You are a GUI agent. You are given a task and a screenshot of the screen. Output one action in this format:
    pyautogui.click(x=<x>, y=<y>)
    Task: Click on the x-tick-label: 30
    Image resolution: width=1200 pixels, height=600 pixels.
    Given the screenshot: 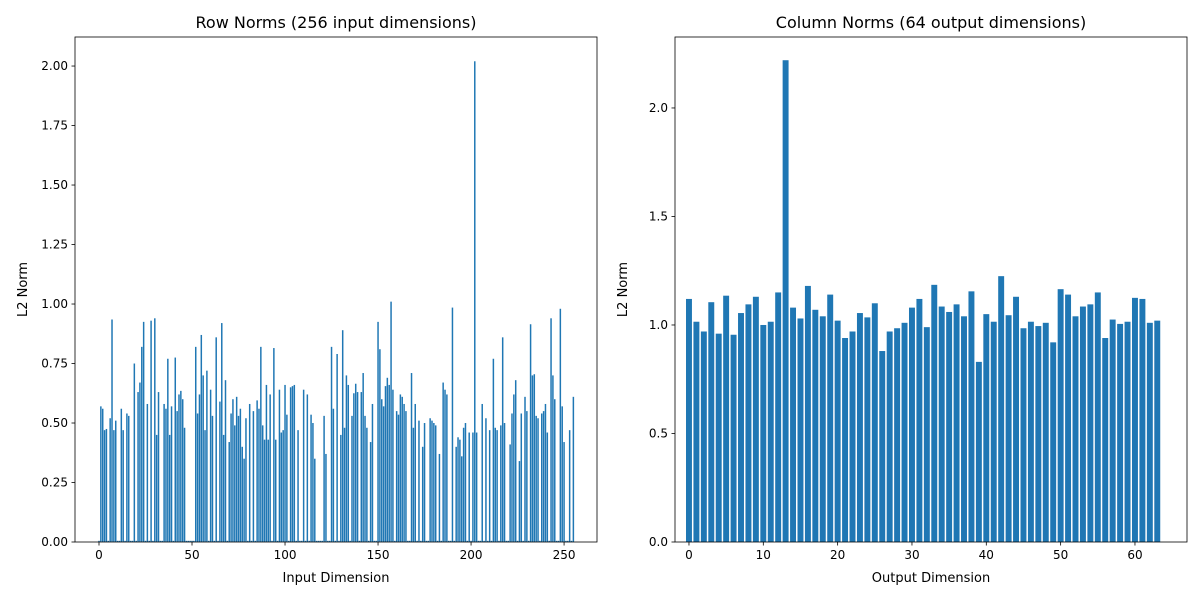 What is the action you would take?
    pyautogui.click(x=911, y=555)
    